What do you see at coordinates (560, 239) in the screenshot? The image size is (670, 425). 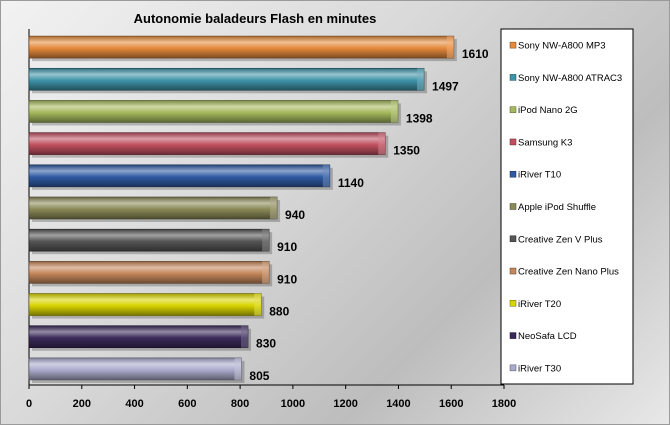 I see `legend-label: Creative Zen V Plus` at bounding box center [560, 239].